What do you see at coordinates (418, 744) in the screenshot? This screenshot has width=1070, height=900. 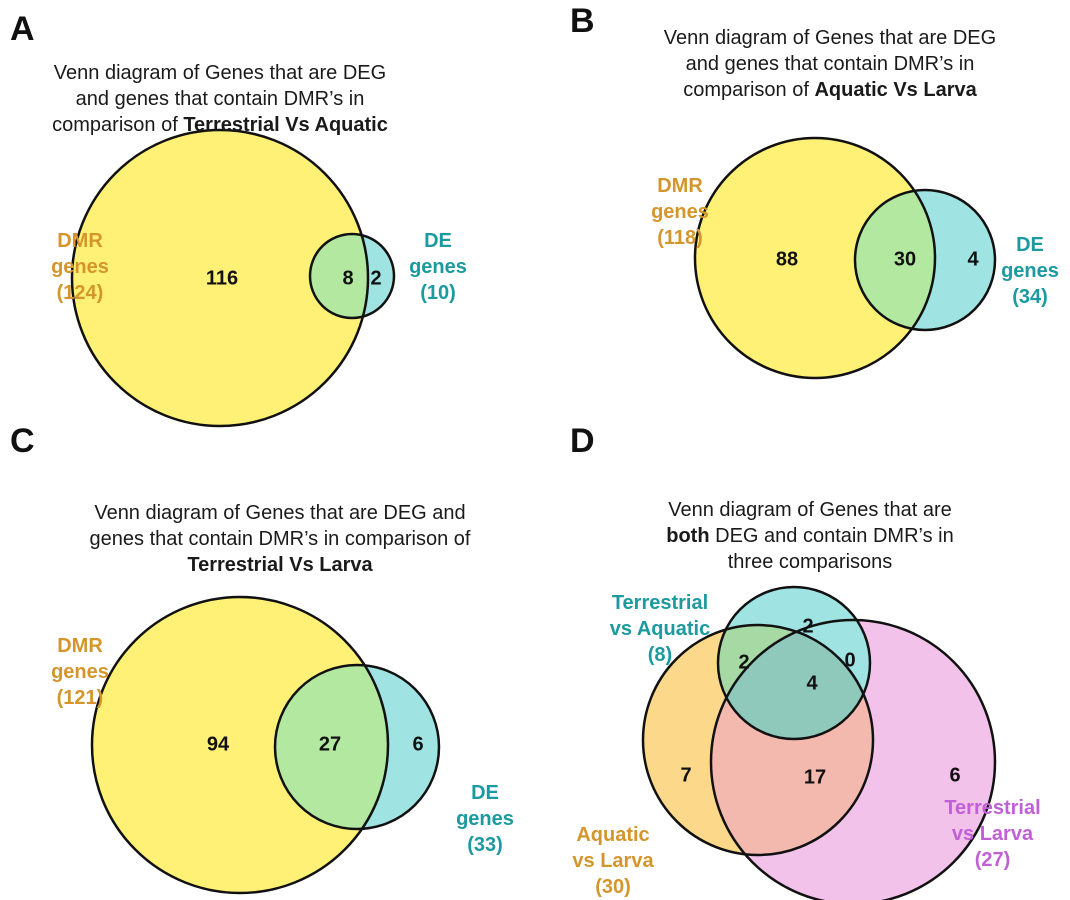 I see `panel-c-count-de-only: 6` at bounding box center [418, 744].